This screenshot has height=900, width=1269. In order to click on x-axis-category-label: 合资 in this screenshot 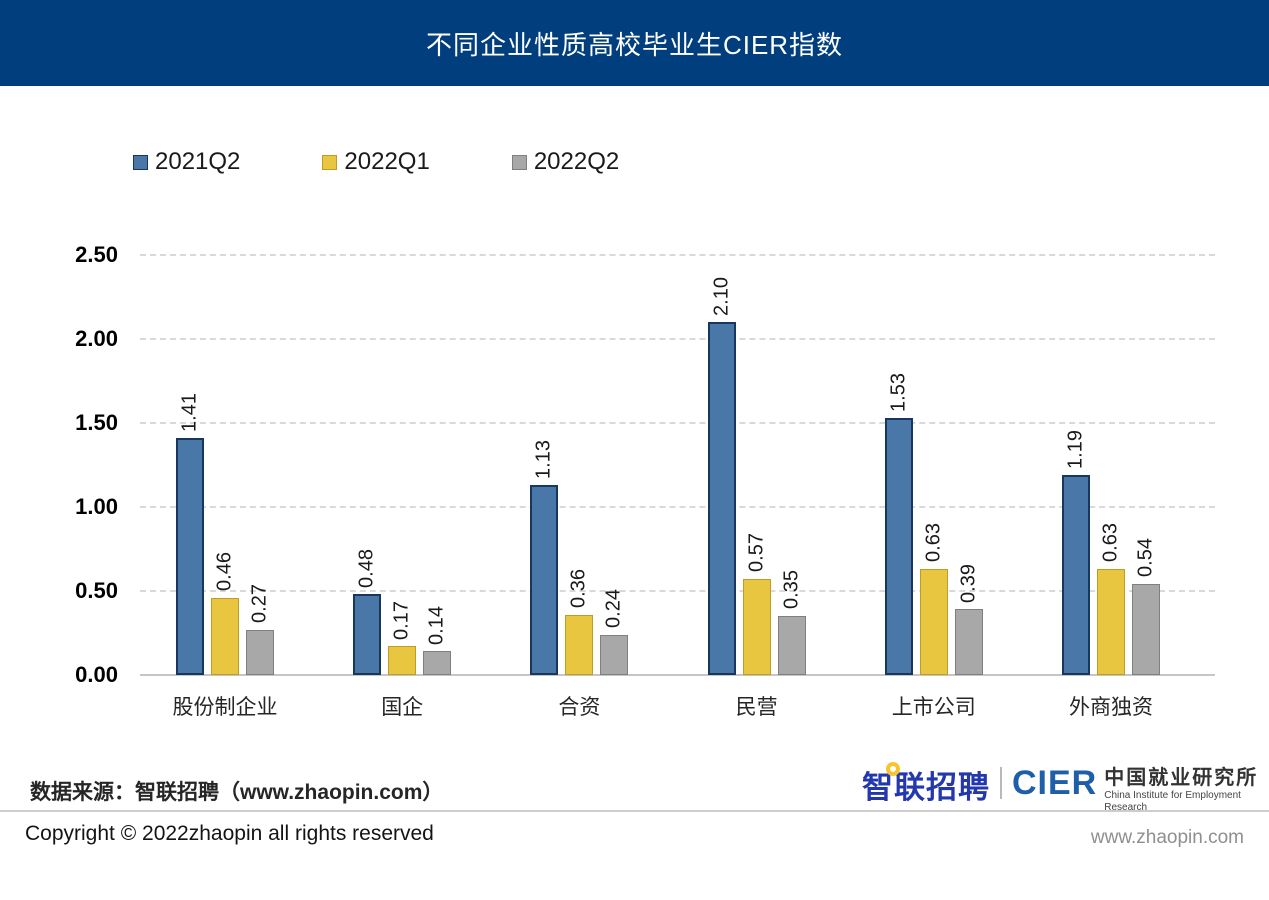, I will do `click(579, 707)`.